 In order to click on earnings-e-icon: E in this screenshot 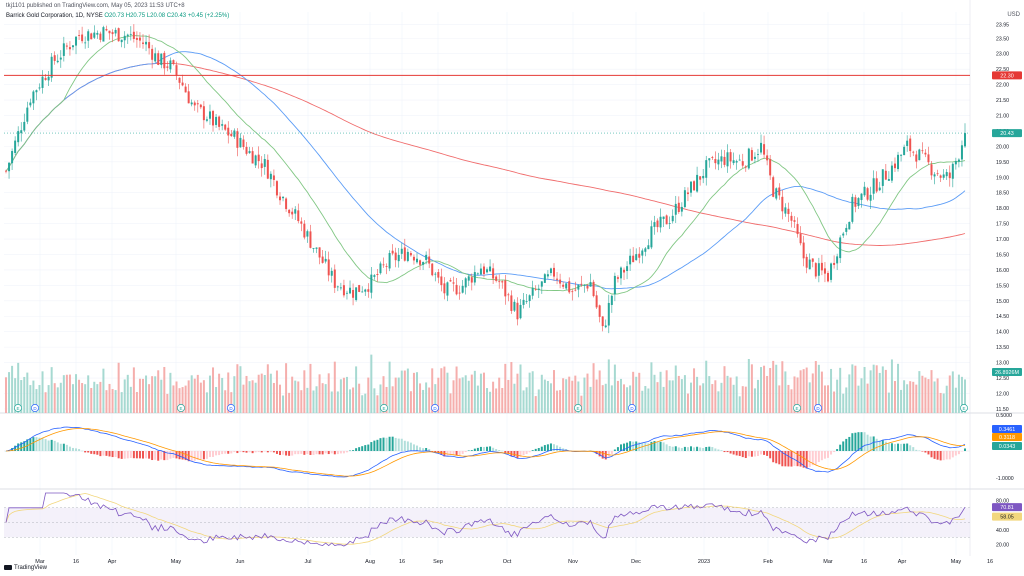, I will do `click(384, 408)`.